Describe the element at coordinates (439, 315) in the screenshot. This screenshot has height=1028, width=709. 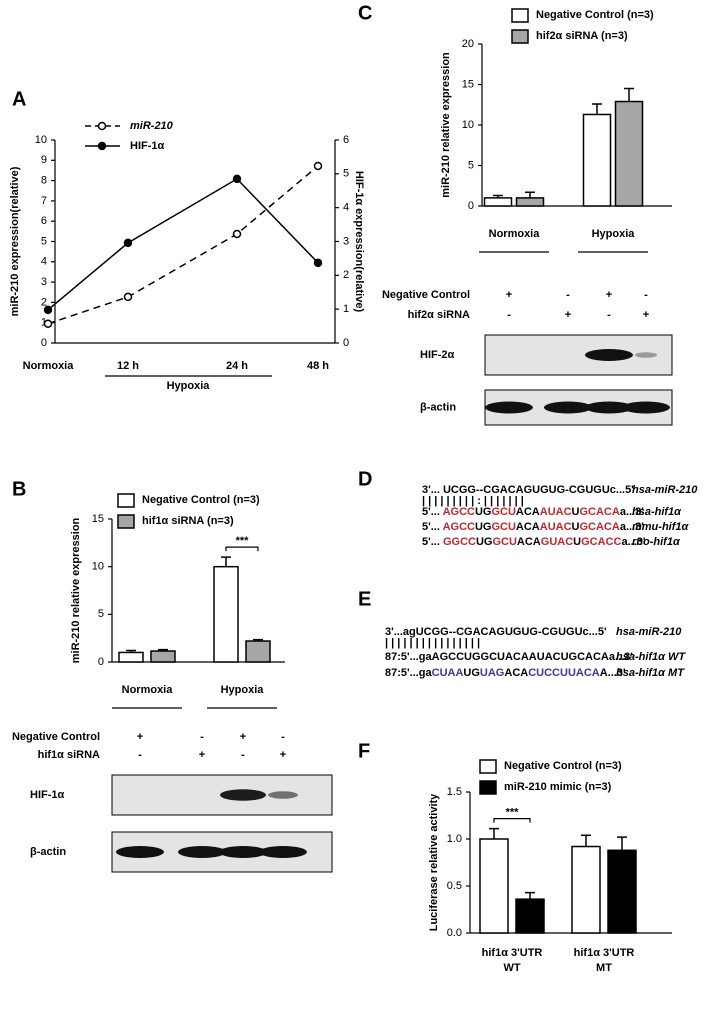
I see `row-label: hif2α siRNA` at that location.